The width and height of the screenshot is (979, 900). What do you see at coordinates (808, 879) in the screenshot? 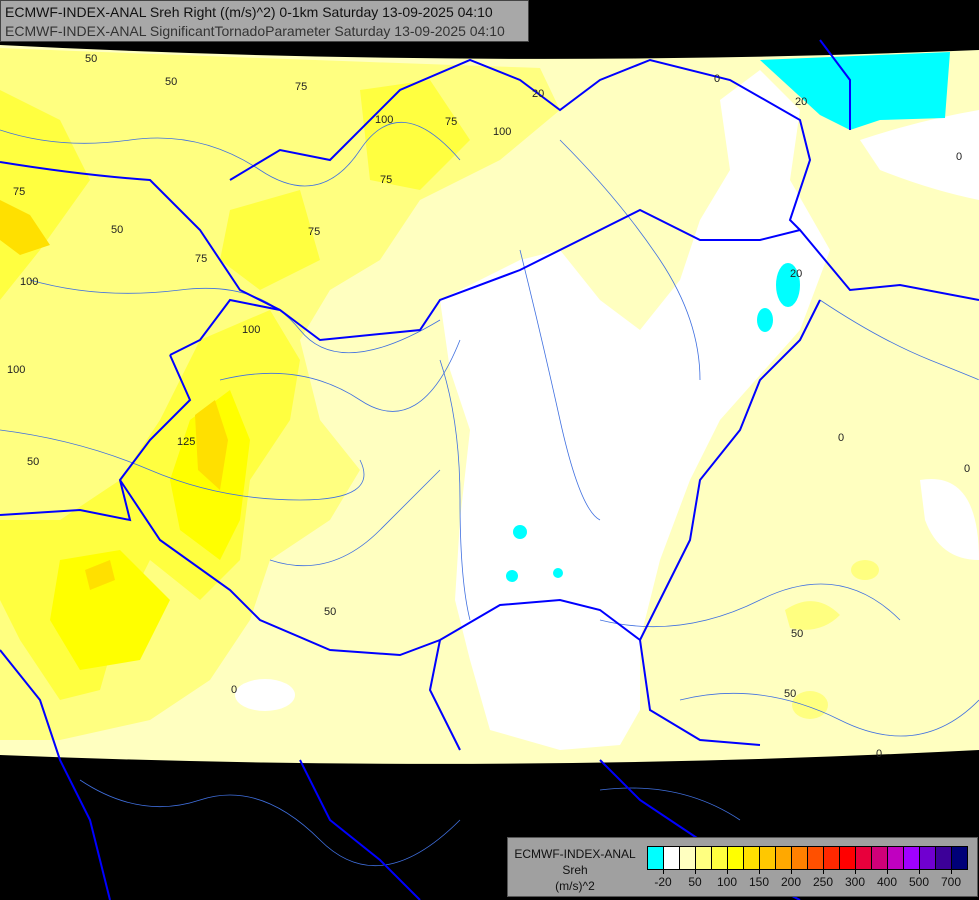
I see `legend-ticks: -20 50 100 150 200 250 300 400 500 700` at bounding box center [808, 879].